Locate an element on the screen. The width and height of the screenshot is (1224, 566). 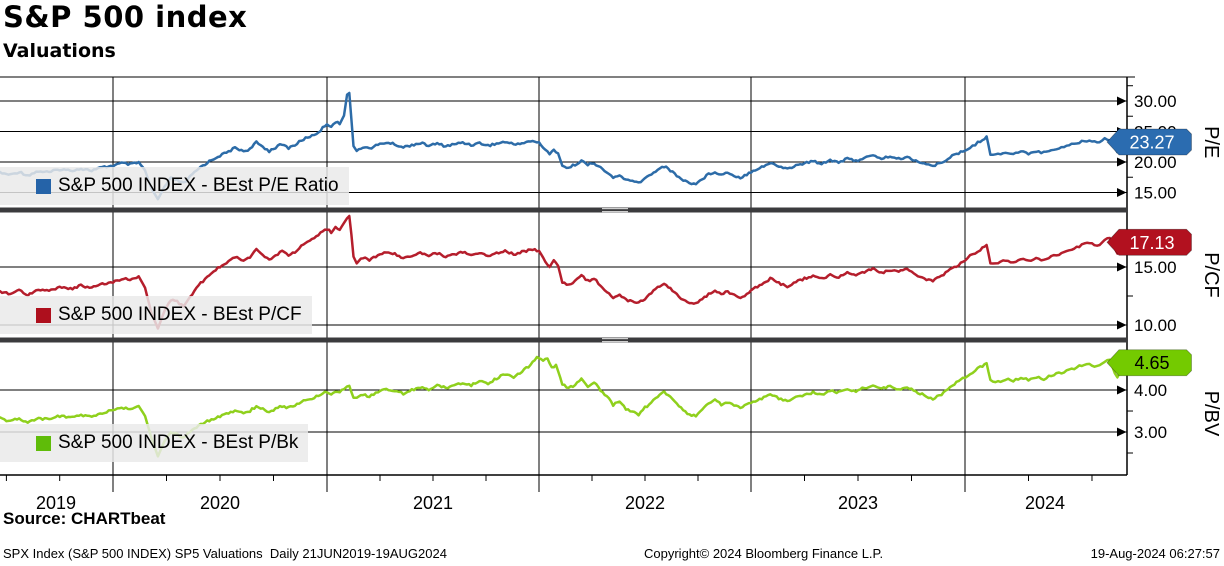
pe-value-badge is located at coordinates (1149, 142).